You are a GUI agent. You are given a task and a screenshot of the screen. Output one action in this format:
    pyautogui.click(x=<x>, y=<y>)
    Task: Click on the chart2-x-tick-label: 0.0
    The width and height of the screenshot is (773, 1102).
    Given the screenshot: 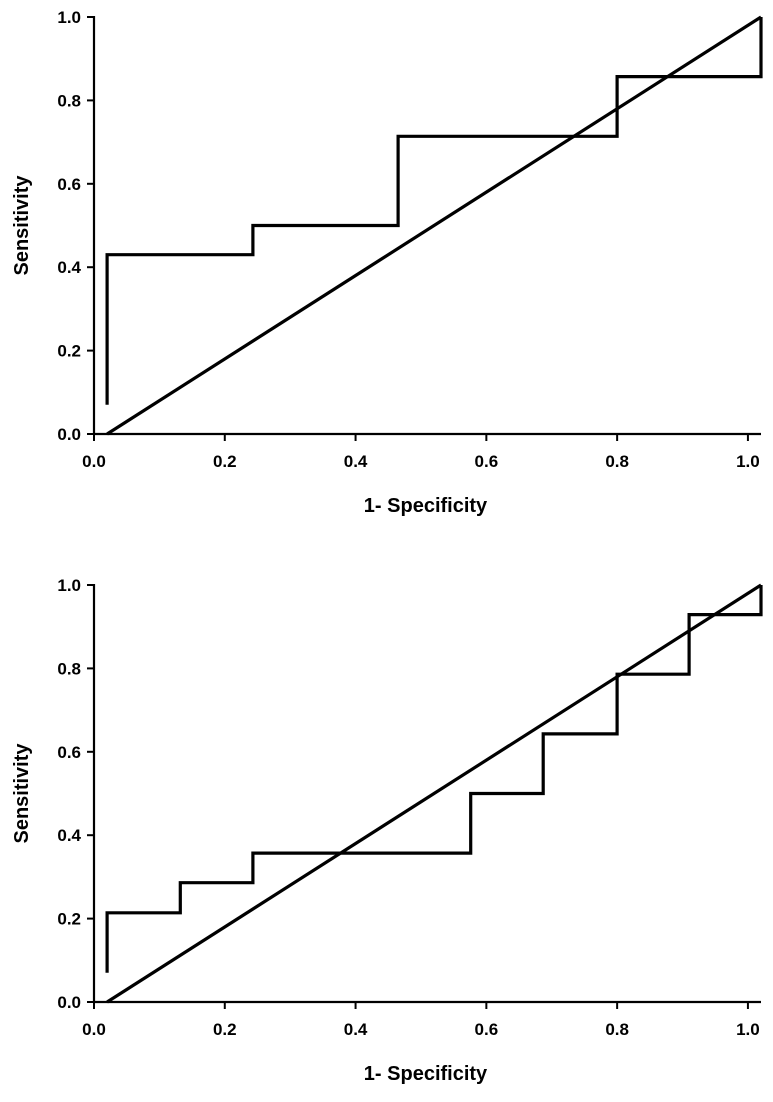 What is the action you would take?
    pyautogui.click(x=94, y=1029)
    